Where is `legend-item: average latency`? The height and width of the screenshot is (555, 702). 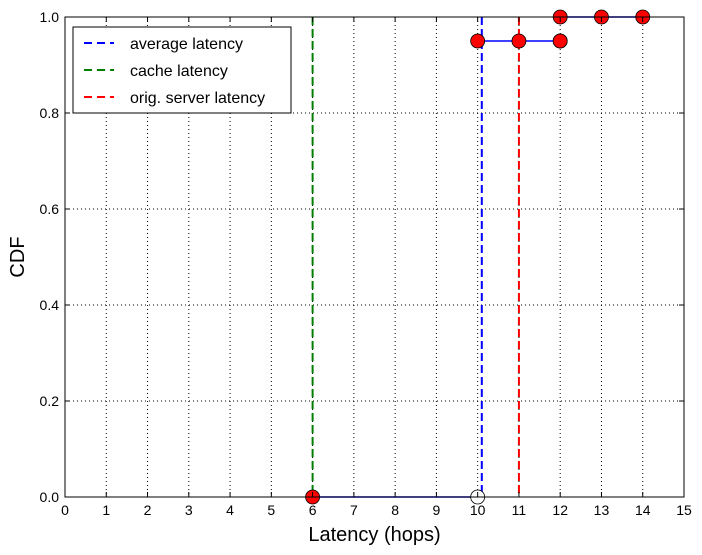 legend-item: average latency is located at coordinates (163, 44).